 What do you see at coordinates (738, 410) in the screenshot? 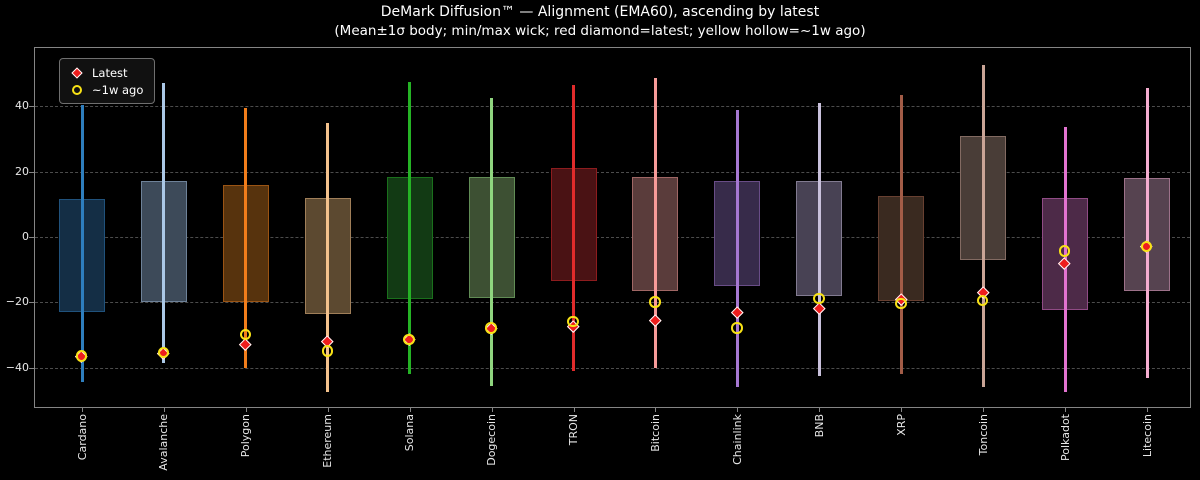
I see `x-tick-chainlink` at bounding box center [738, 410].